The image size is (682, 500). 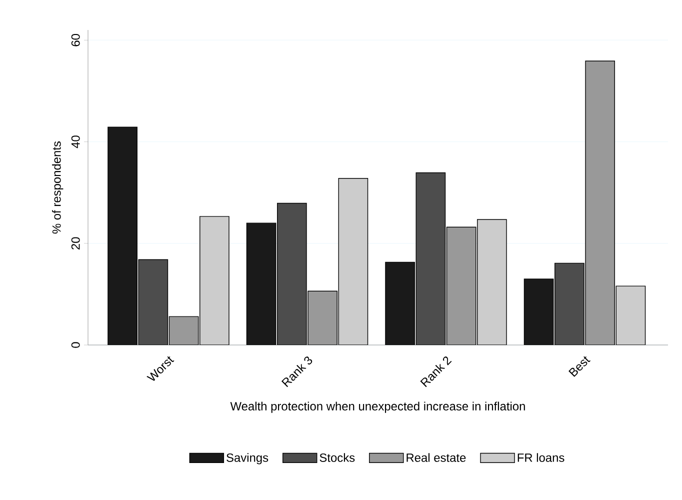 I want to click on y-tick-label: 40, so click(x=75, y=142).